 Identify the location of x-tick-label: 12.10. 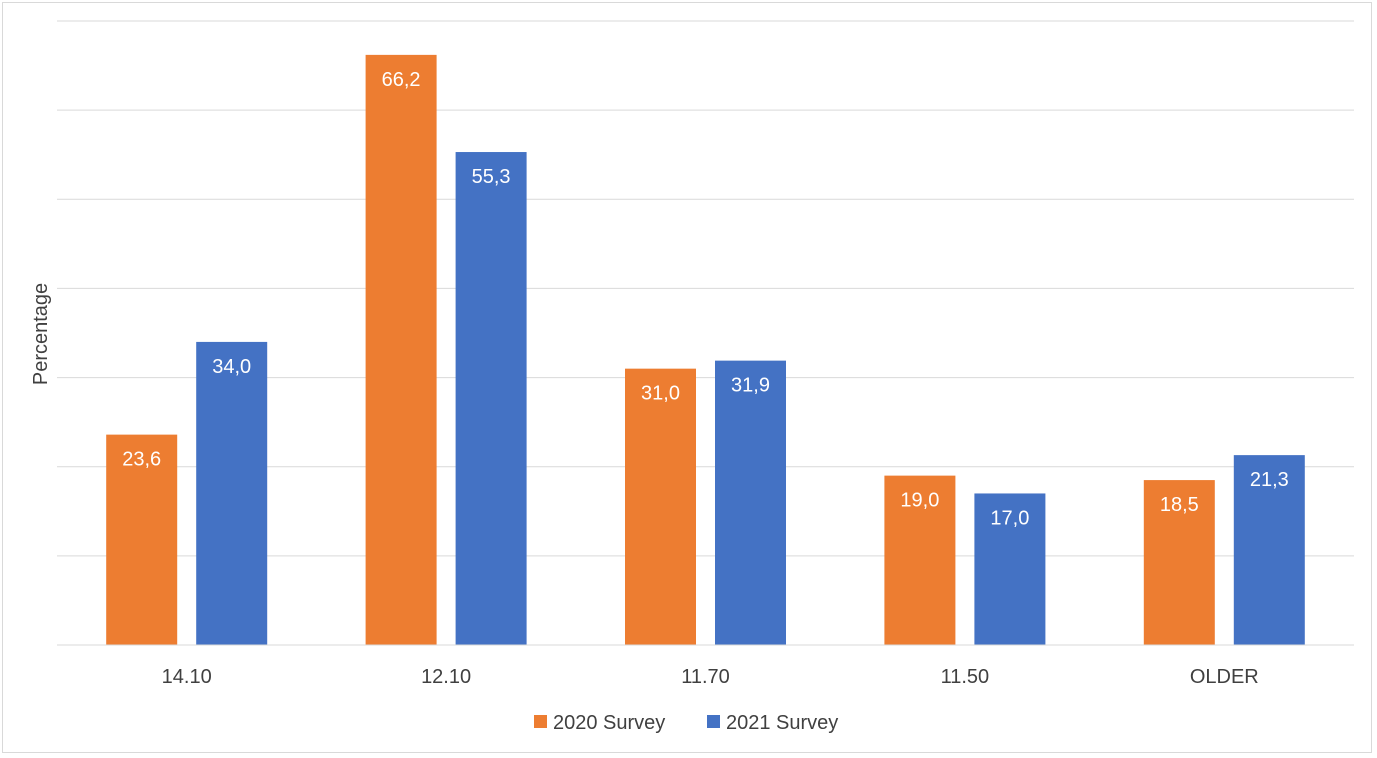
(446, 677).